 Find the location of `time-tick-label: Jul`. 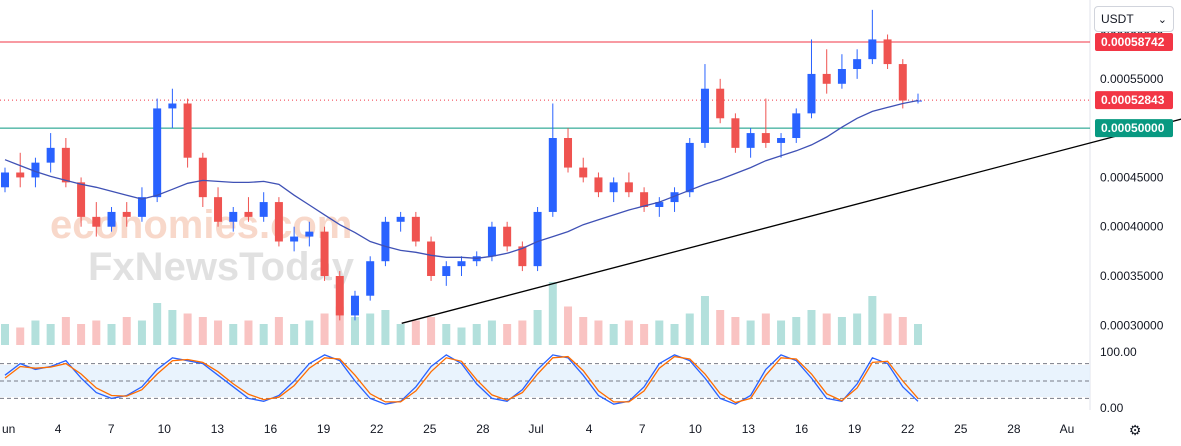

time-tick-label: Jul is located at coordinates (535, 429).